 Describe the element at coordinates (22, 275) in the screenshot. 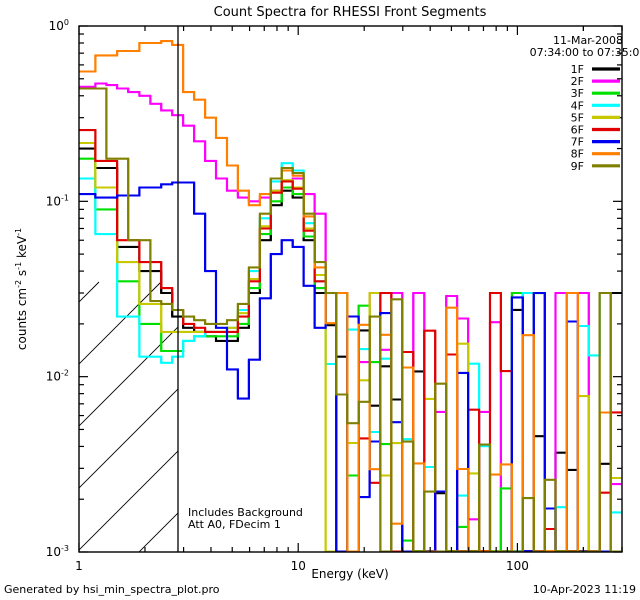

I see `y-label-seg-2: s` at that location.